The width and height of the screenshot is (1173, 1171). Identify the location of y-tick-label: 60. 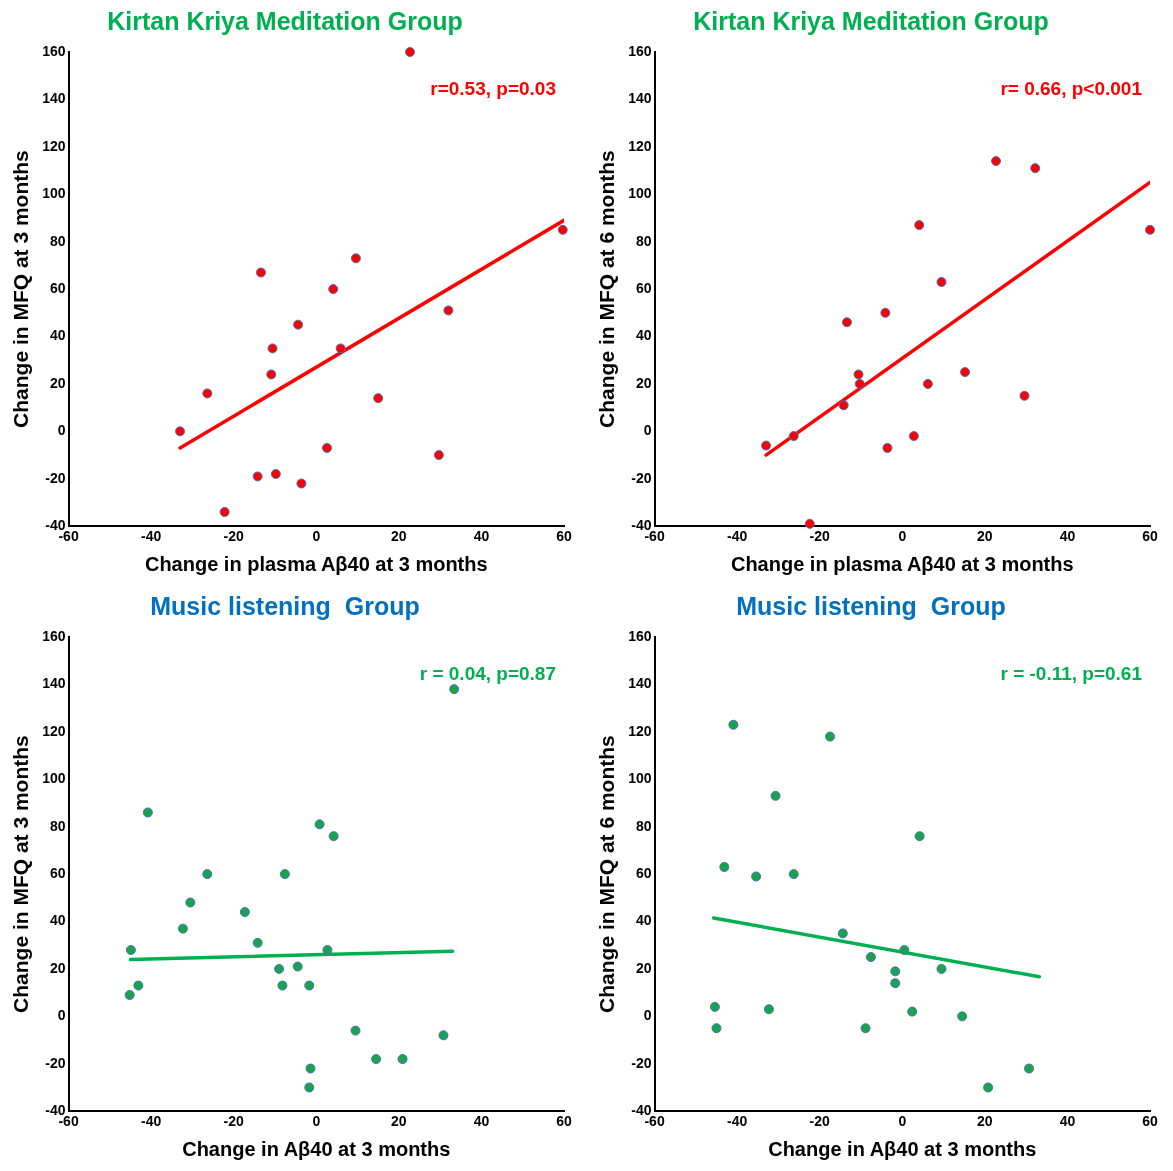
(643, 287).